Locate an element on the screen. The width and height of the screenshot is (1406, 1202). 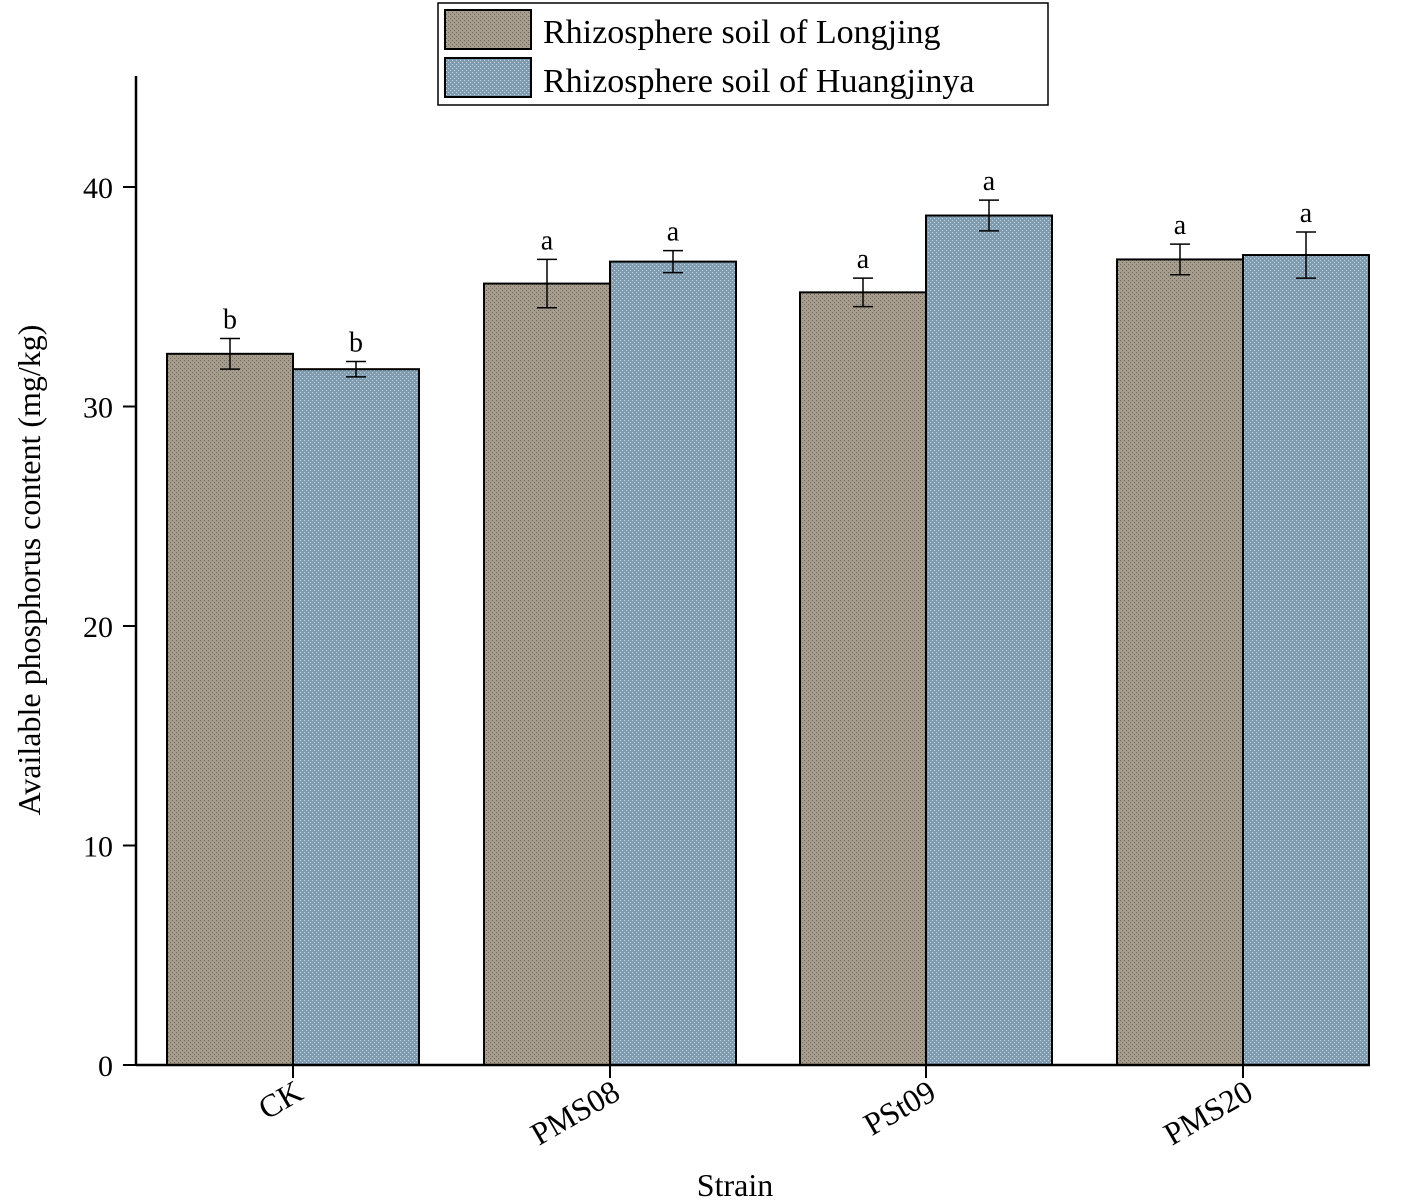
legend-swatch-huangjinya is located at coordinates (488, 77).